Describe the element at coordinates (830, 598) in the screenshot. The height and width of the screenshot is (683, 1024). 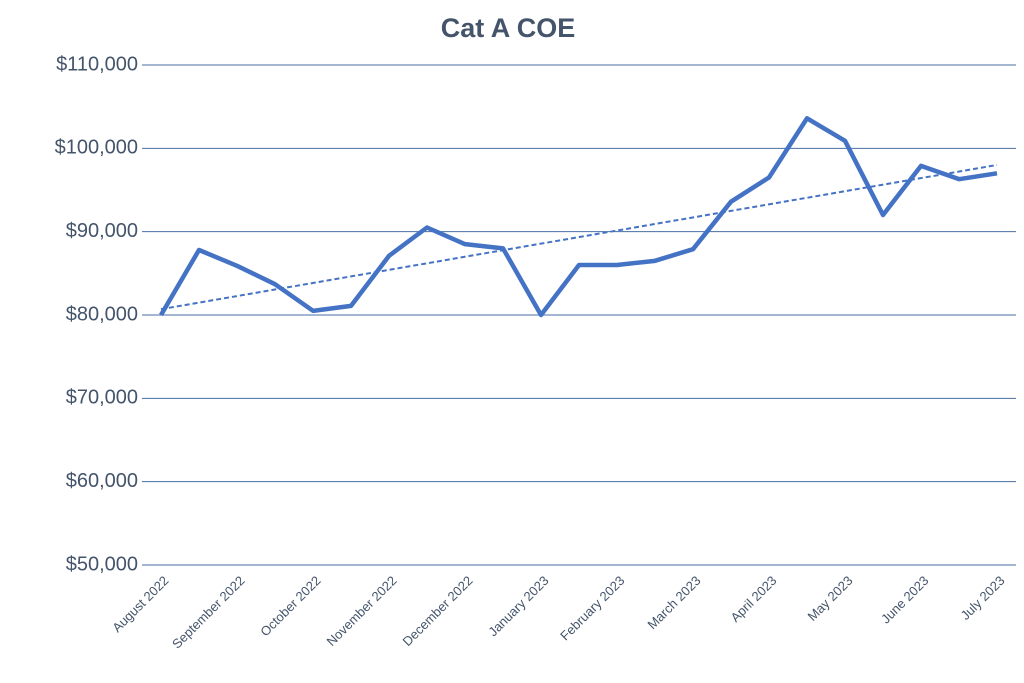
I see `x-tick-label: May 2023` at that location.